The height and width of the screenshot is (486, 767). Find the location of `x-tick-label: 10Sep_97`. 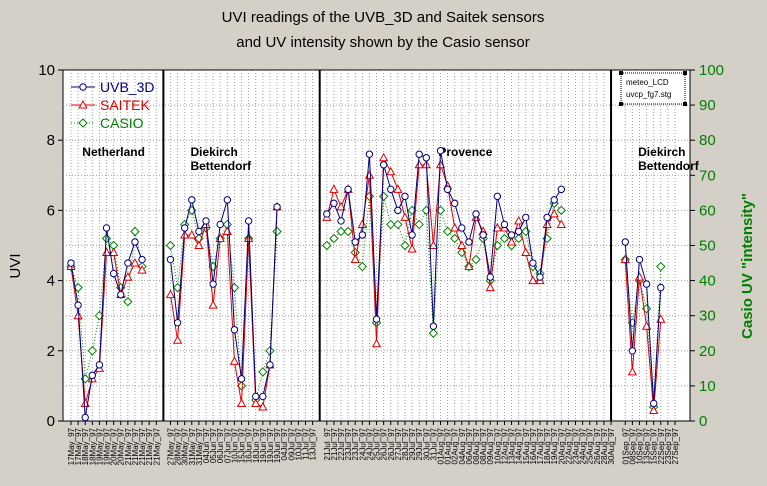

x-tick-label: 10Sep_97 is located at coordinates (639, 445).